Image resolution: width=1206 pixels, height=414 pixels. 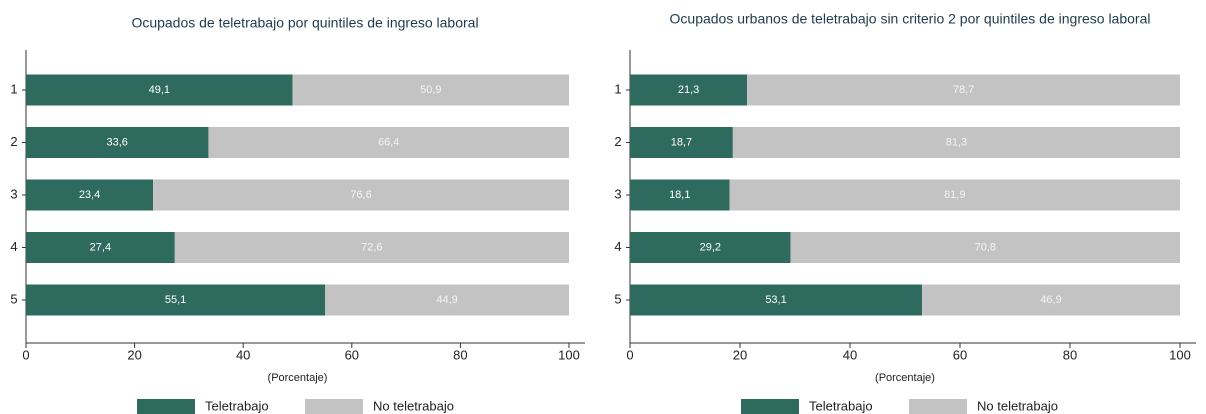 I want to click on value-label: 18,7, so click(x=681, y=142).